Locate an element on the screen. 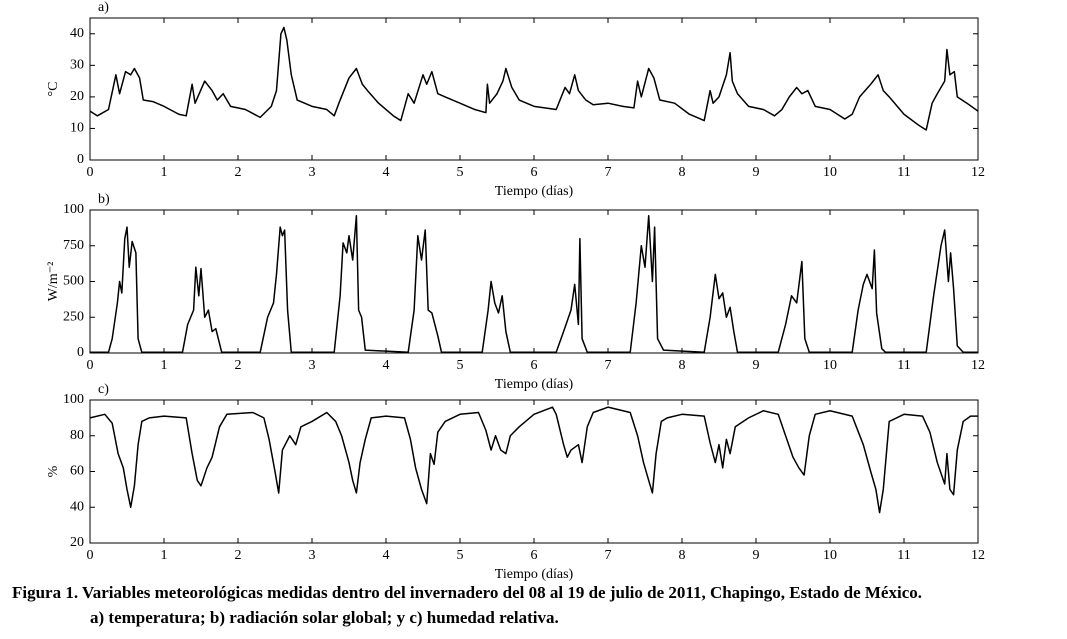  y-tick-label: 60 is located at coordinates (77, 471).